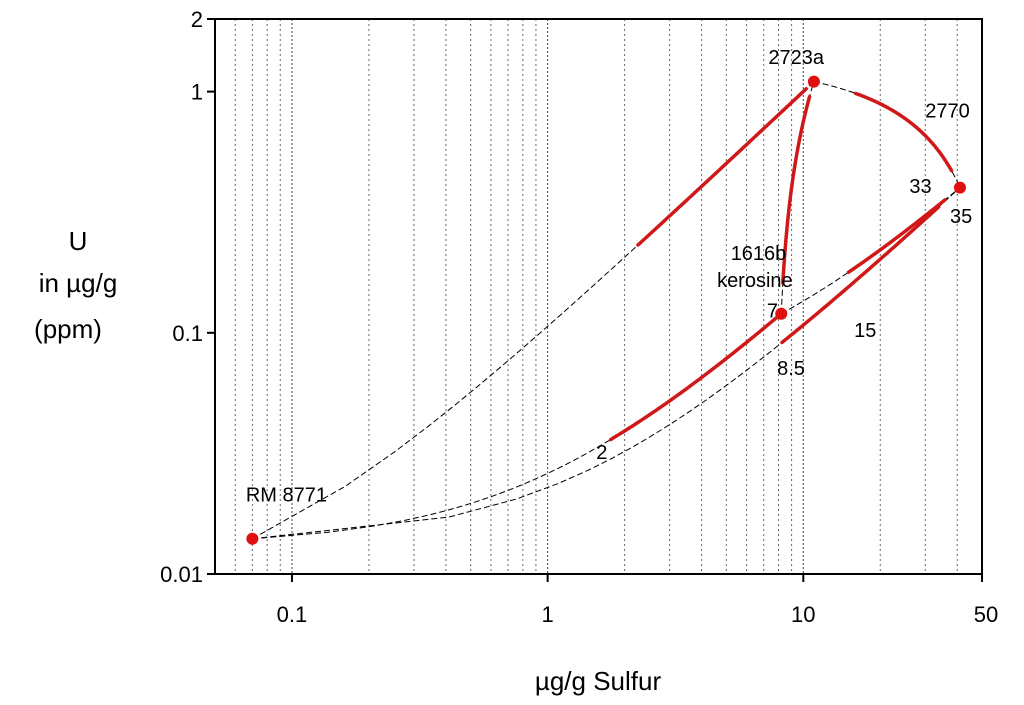 The width and height of the screenshot is (1024, 705). What do you see at coordinates (772, 311) in the screenshot?
I see `point-label: 7` at bounding box center [772, 311].